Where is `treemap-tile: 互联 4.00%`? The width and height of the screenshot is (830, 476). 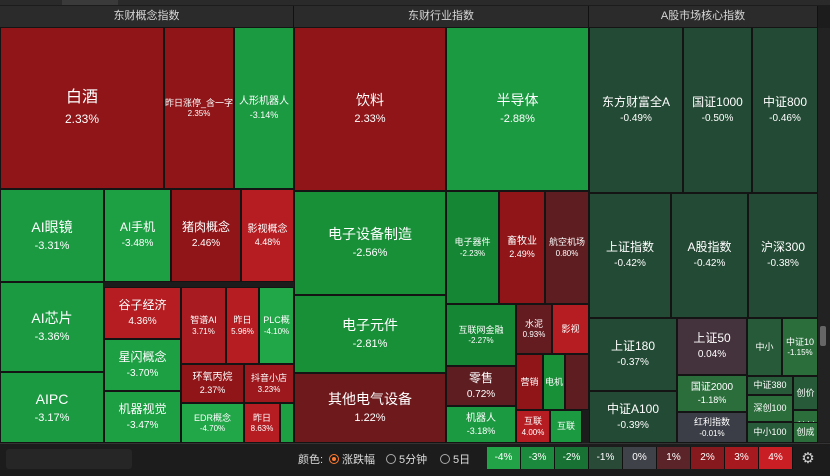 treemap-tile: 互联 4.00% is located at coordinates (533, 426).